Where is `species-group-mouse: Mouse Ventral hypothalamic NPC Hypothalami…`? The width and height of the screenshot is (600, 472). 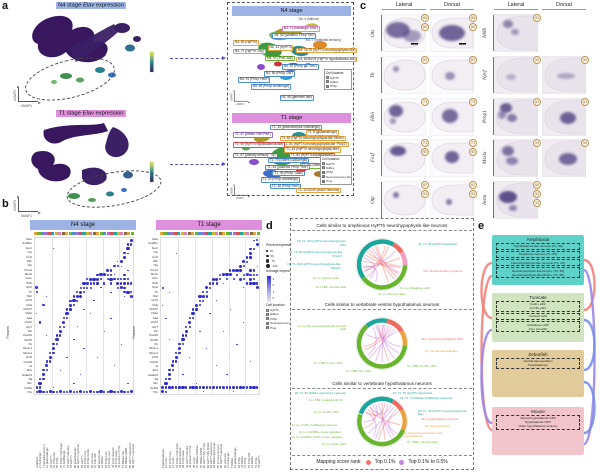
species-group-mouse: Mouse Ventral hypothalamic NPC Hypothalami… is located at coordinates (538, 431).